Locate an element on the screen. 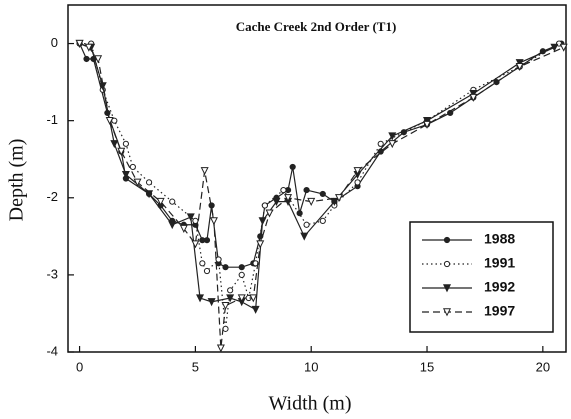  x-tick-label: 0 is located at coordinates (79, 366).